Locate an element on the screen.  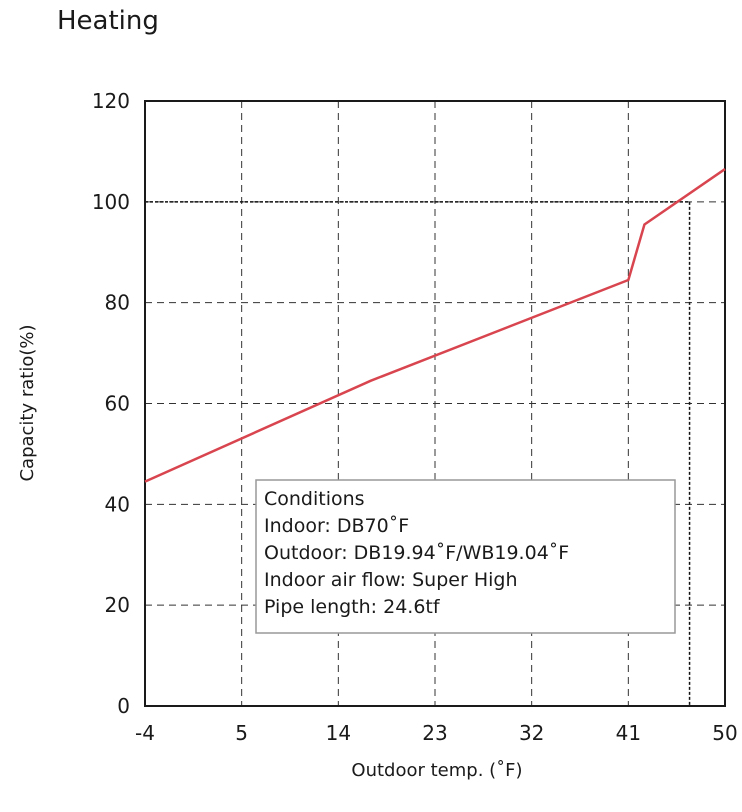
y-tick-labels: 0 20 40 60 80 100 120 is located at coordinates (111, 403).